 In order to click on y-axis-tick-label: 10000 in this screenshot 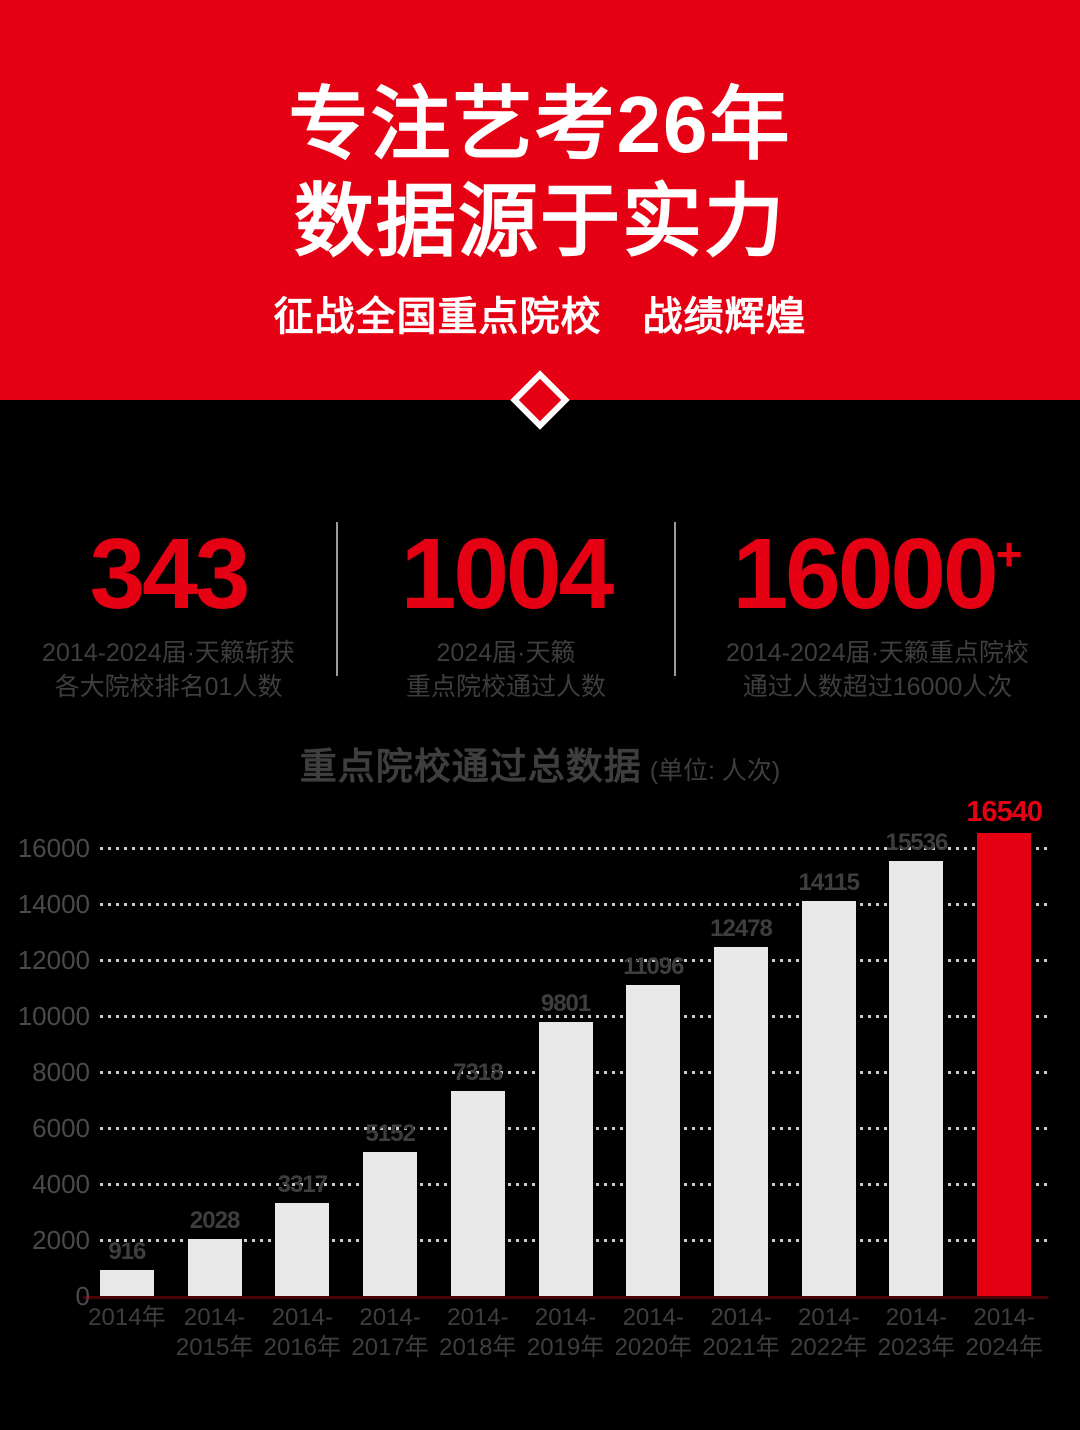, I will do `click(53, 1016)`.